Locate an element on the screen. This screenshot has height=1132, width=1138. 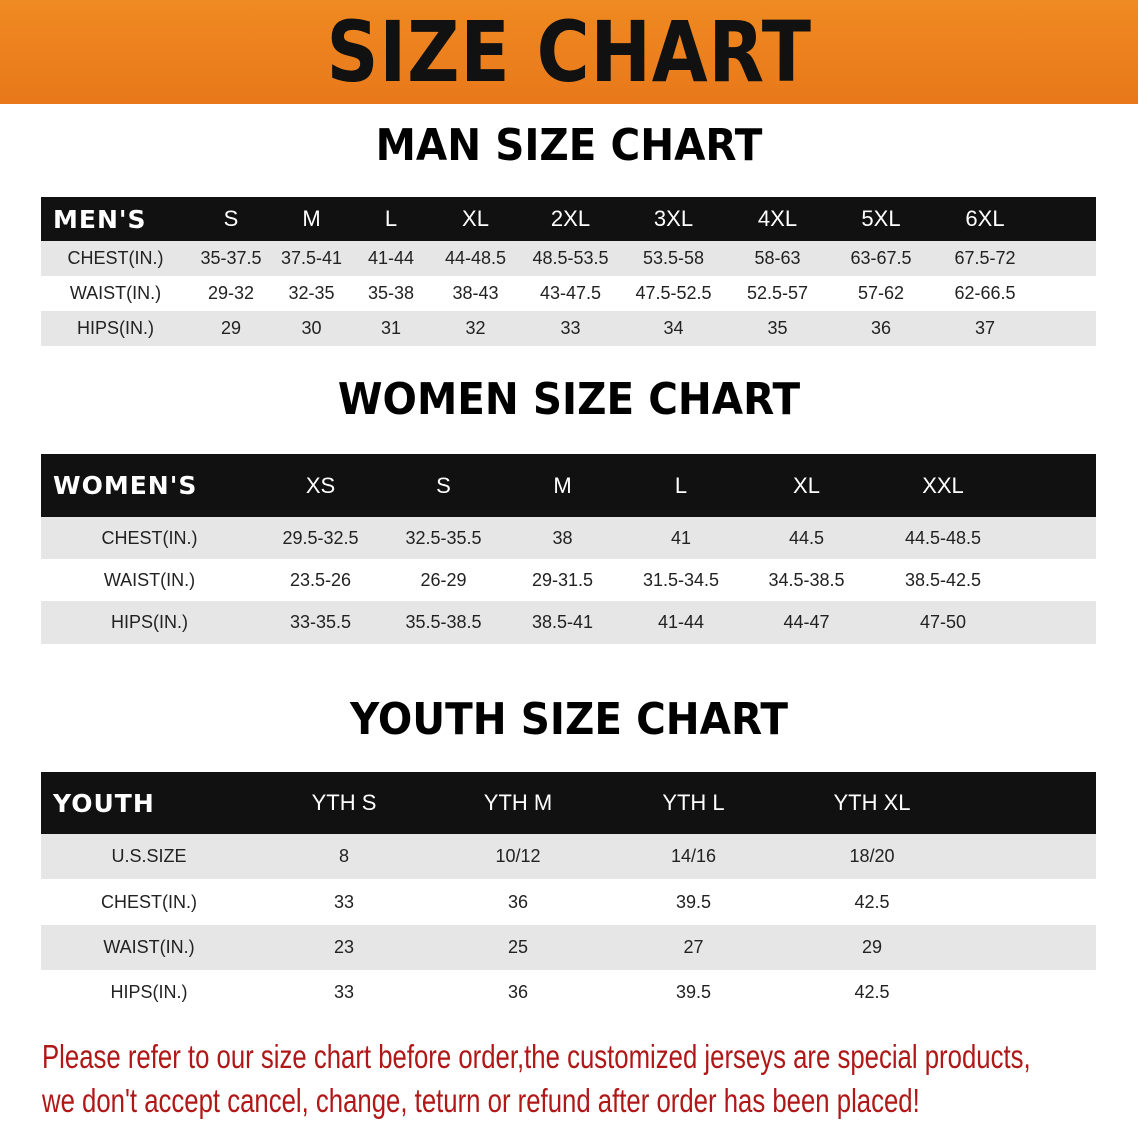
measurement-cell: 35-38 is located at coordinates (391, 293).